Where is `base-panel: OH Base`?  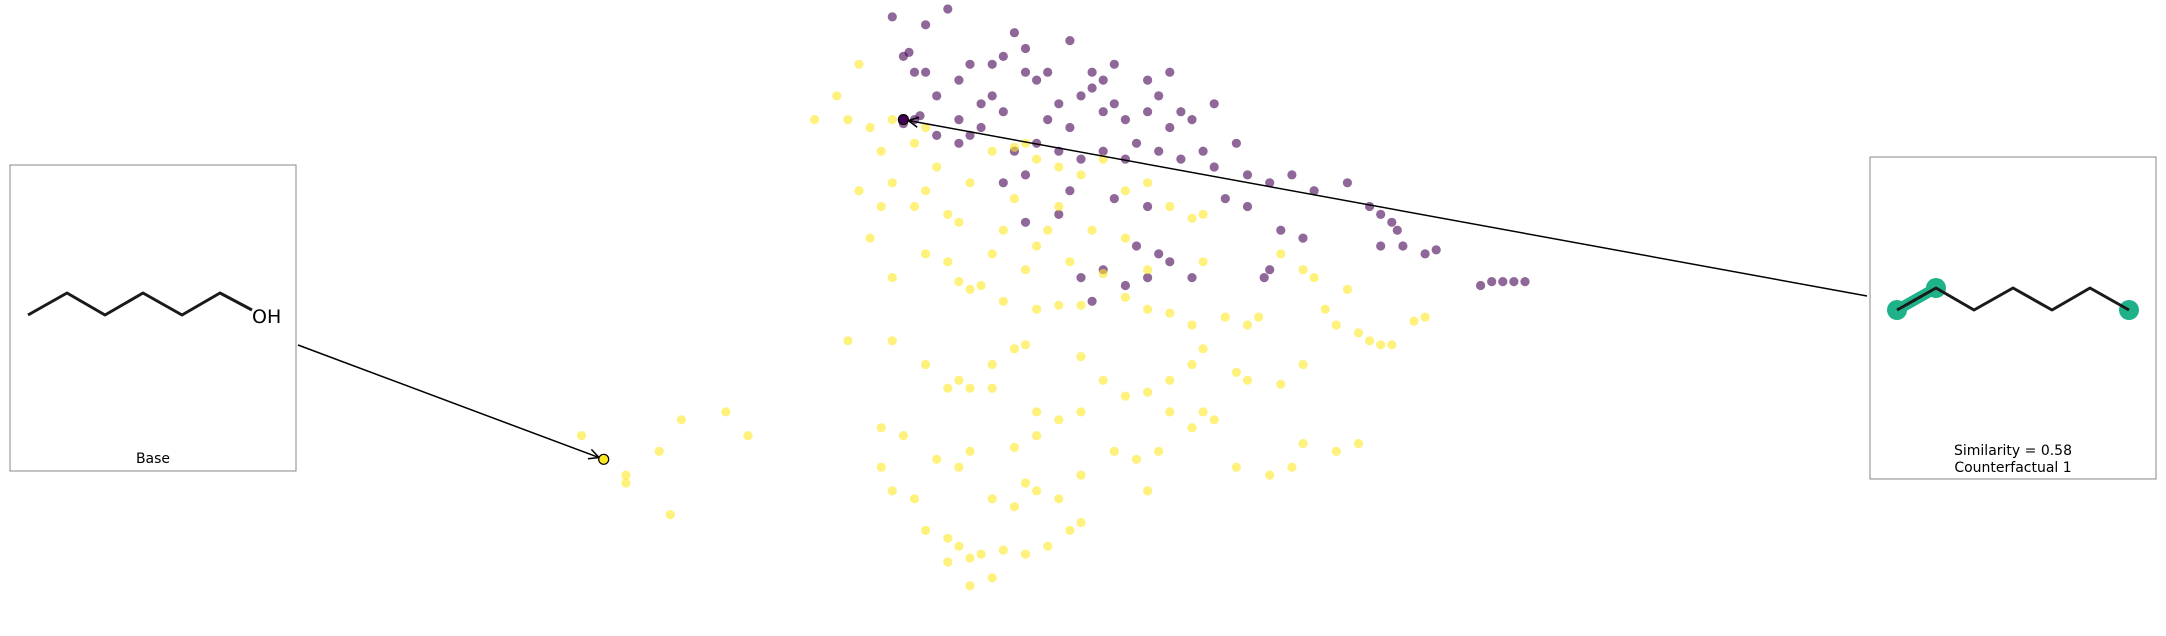 base-panel: OH Base is located at coordinates (153, 318).